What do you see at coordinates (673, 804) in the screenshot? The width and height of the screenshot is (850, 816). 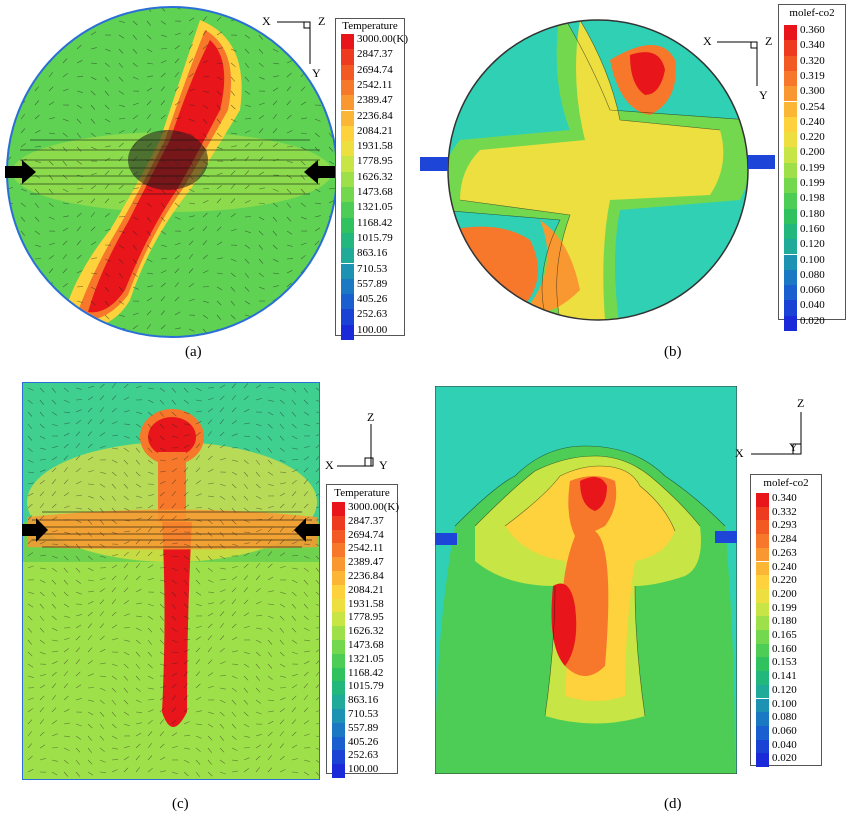 I see `caption-d: (d)` at bounding box center [673, 804].